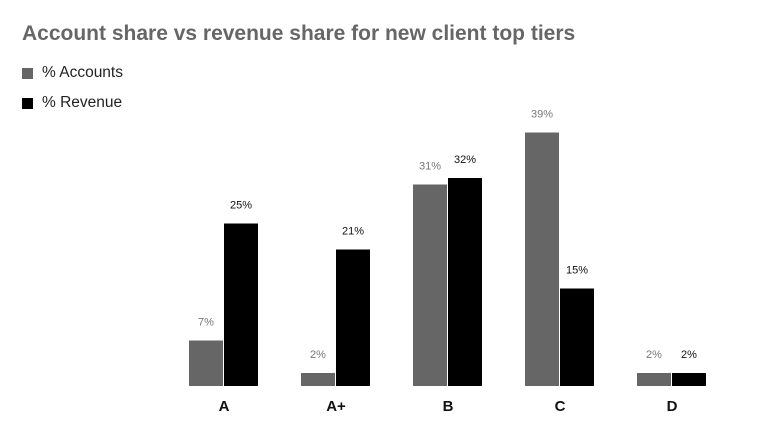  What do you see at coordinates (27, 103) in the screenshot?
I see `legend-swatch-revenue` at bounding box center [27, 103].